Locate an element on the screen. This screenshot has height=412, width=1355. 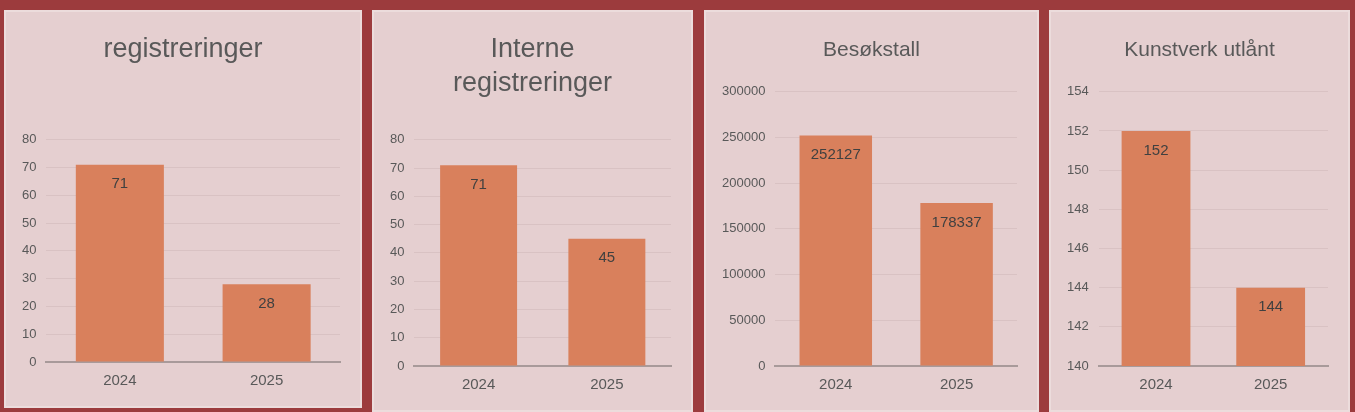
y-tick-label: 150 is located at coordinates (1077, 169).